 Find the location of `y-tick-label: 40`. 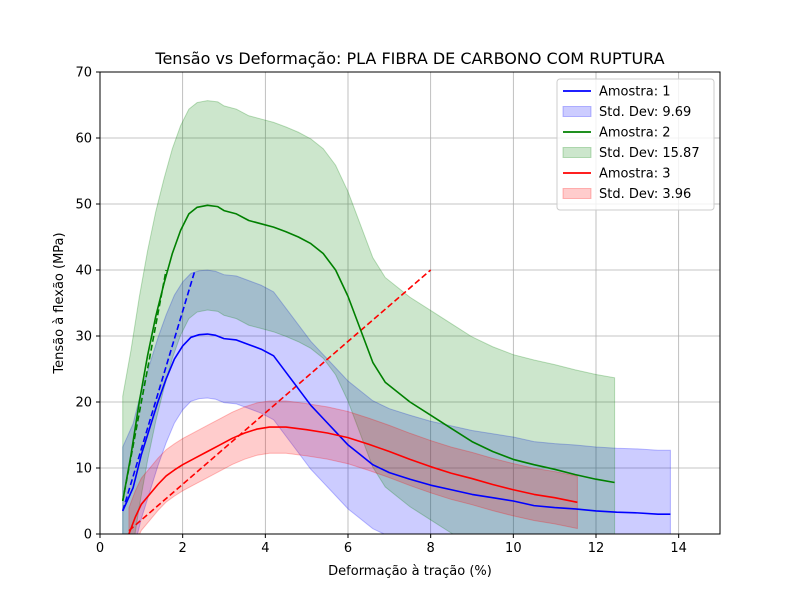

y-tick-label: 40 is located at coordinates (83, 271).